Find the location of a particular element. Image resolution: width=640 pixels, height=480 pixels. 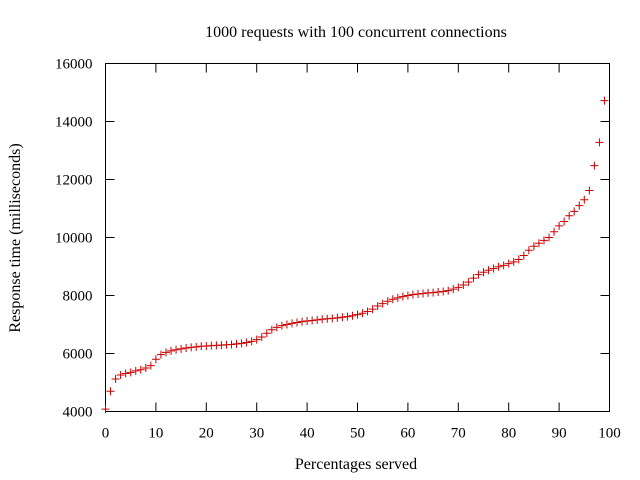

x-tick-label: 20 is located at coordinates (206, 434).